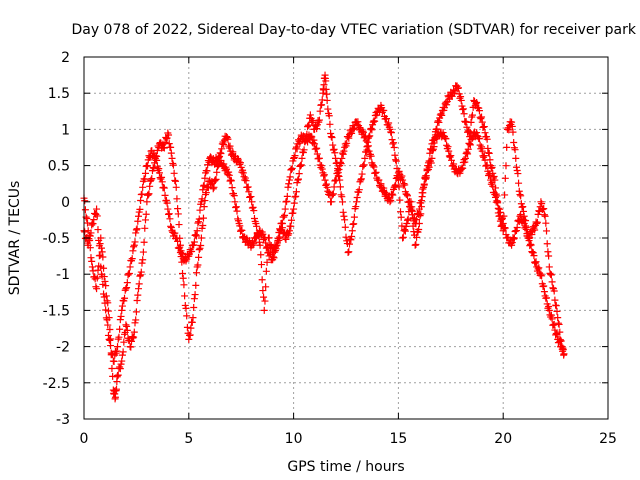  I want to click on y-tick-label: -1.5, so click(56, 311).